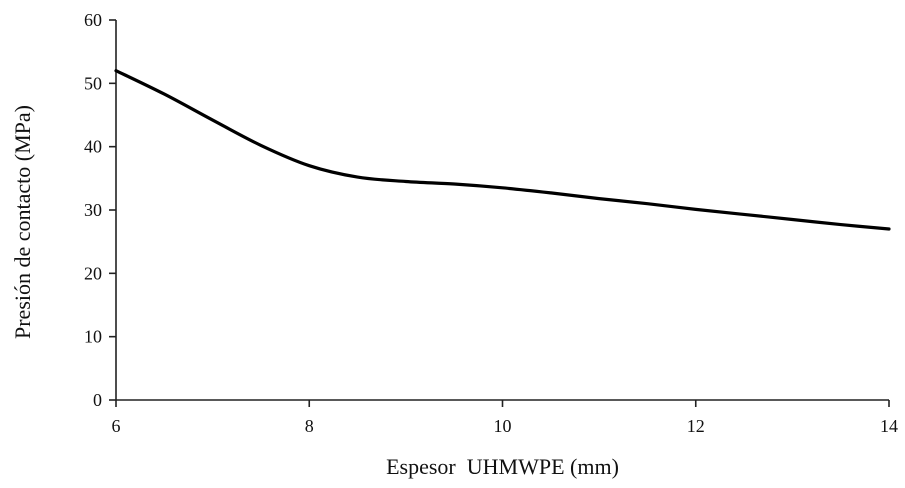 The height and width of the screenshot is (488, 905). Describe the element at coordinates (696, 426) in the screenshot. I see `x-tick-label: 12` at that location.